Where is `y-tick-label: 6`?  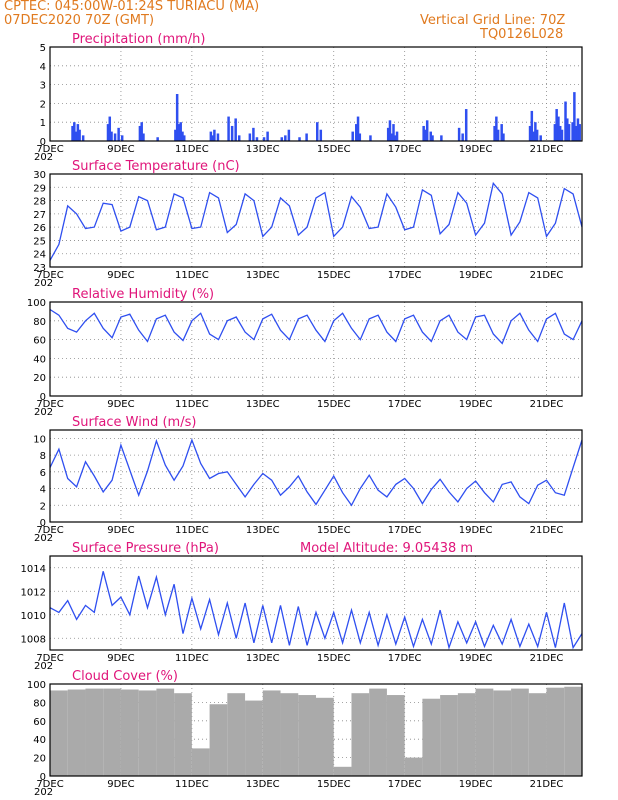
y-tick-label: 6 is located at coordinates (43, 473).